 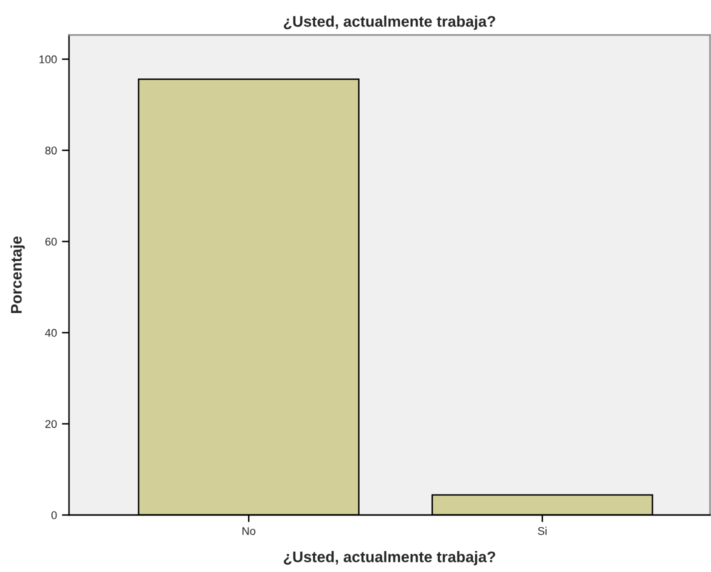 I want to click on chart-title: ¿Usted, actualmente trabaja?, so click(x=390, y=23).